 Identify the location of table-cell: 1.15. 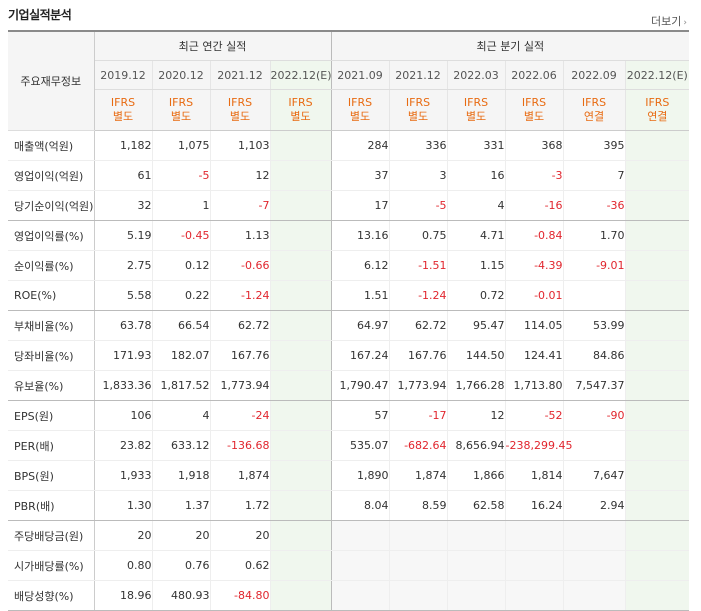
(476, 265).